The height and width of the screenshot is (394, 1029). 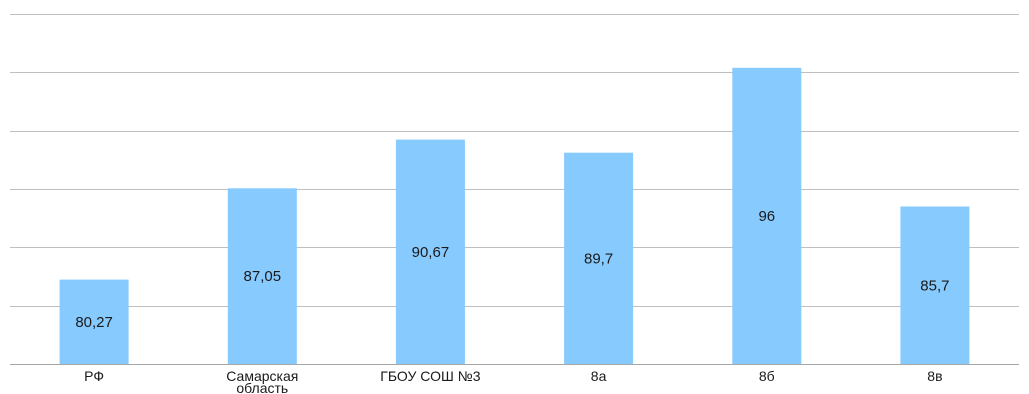 I want to click on x-tick-label: 8в, so click(x=934, y=376).